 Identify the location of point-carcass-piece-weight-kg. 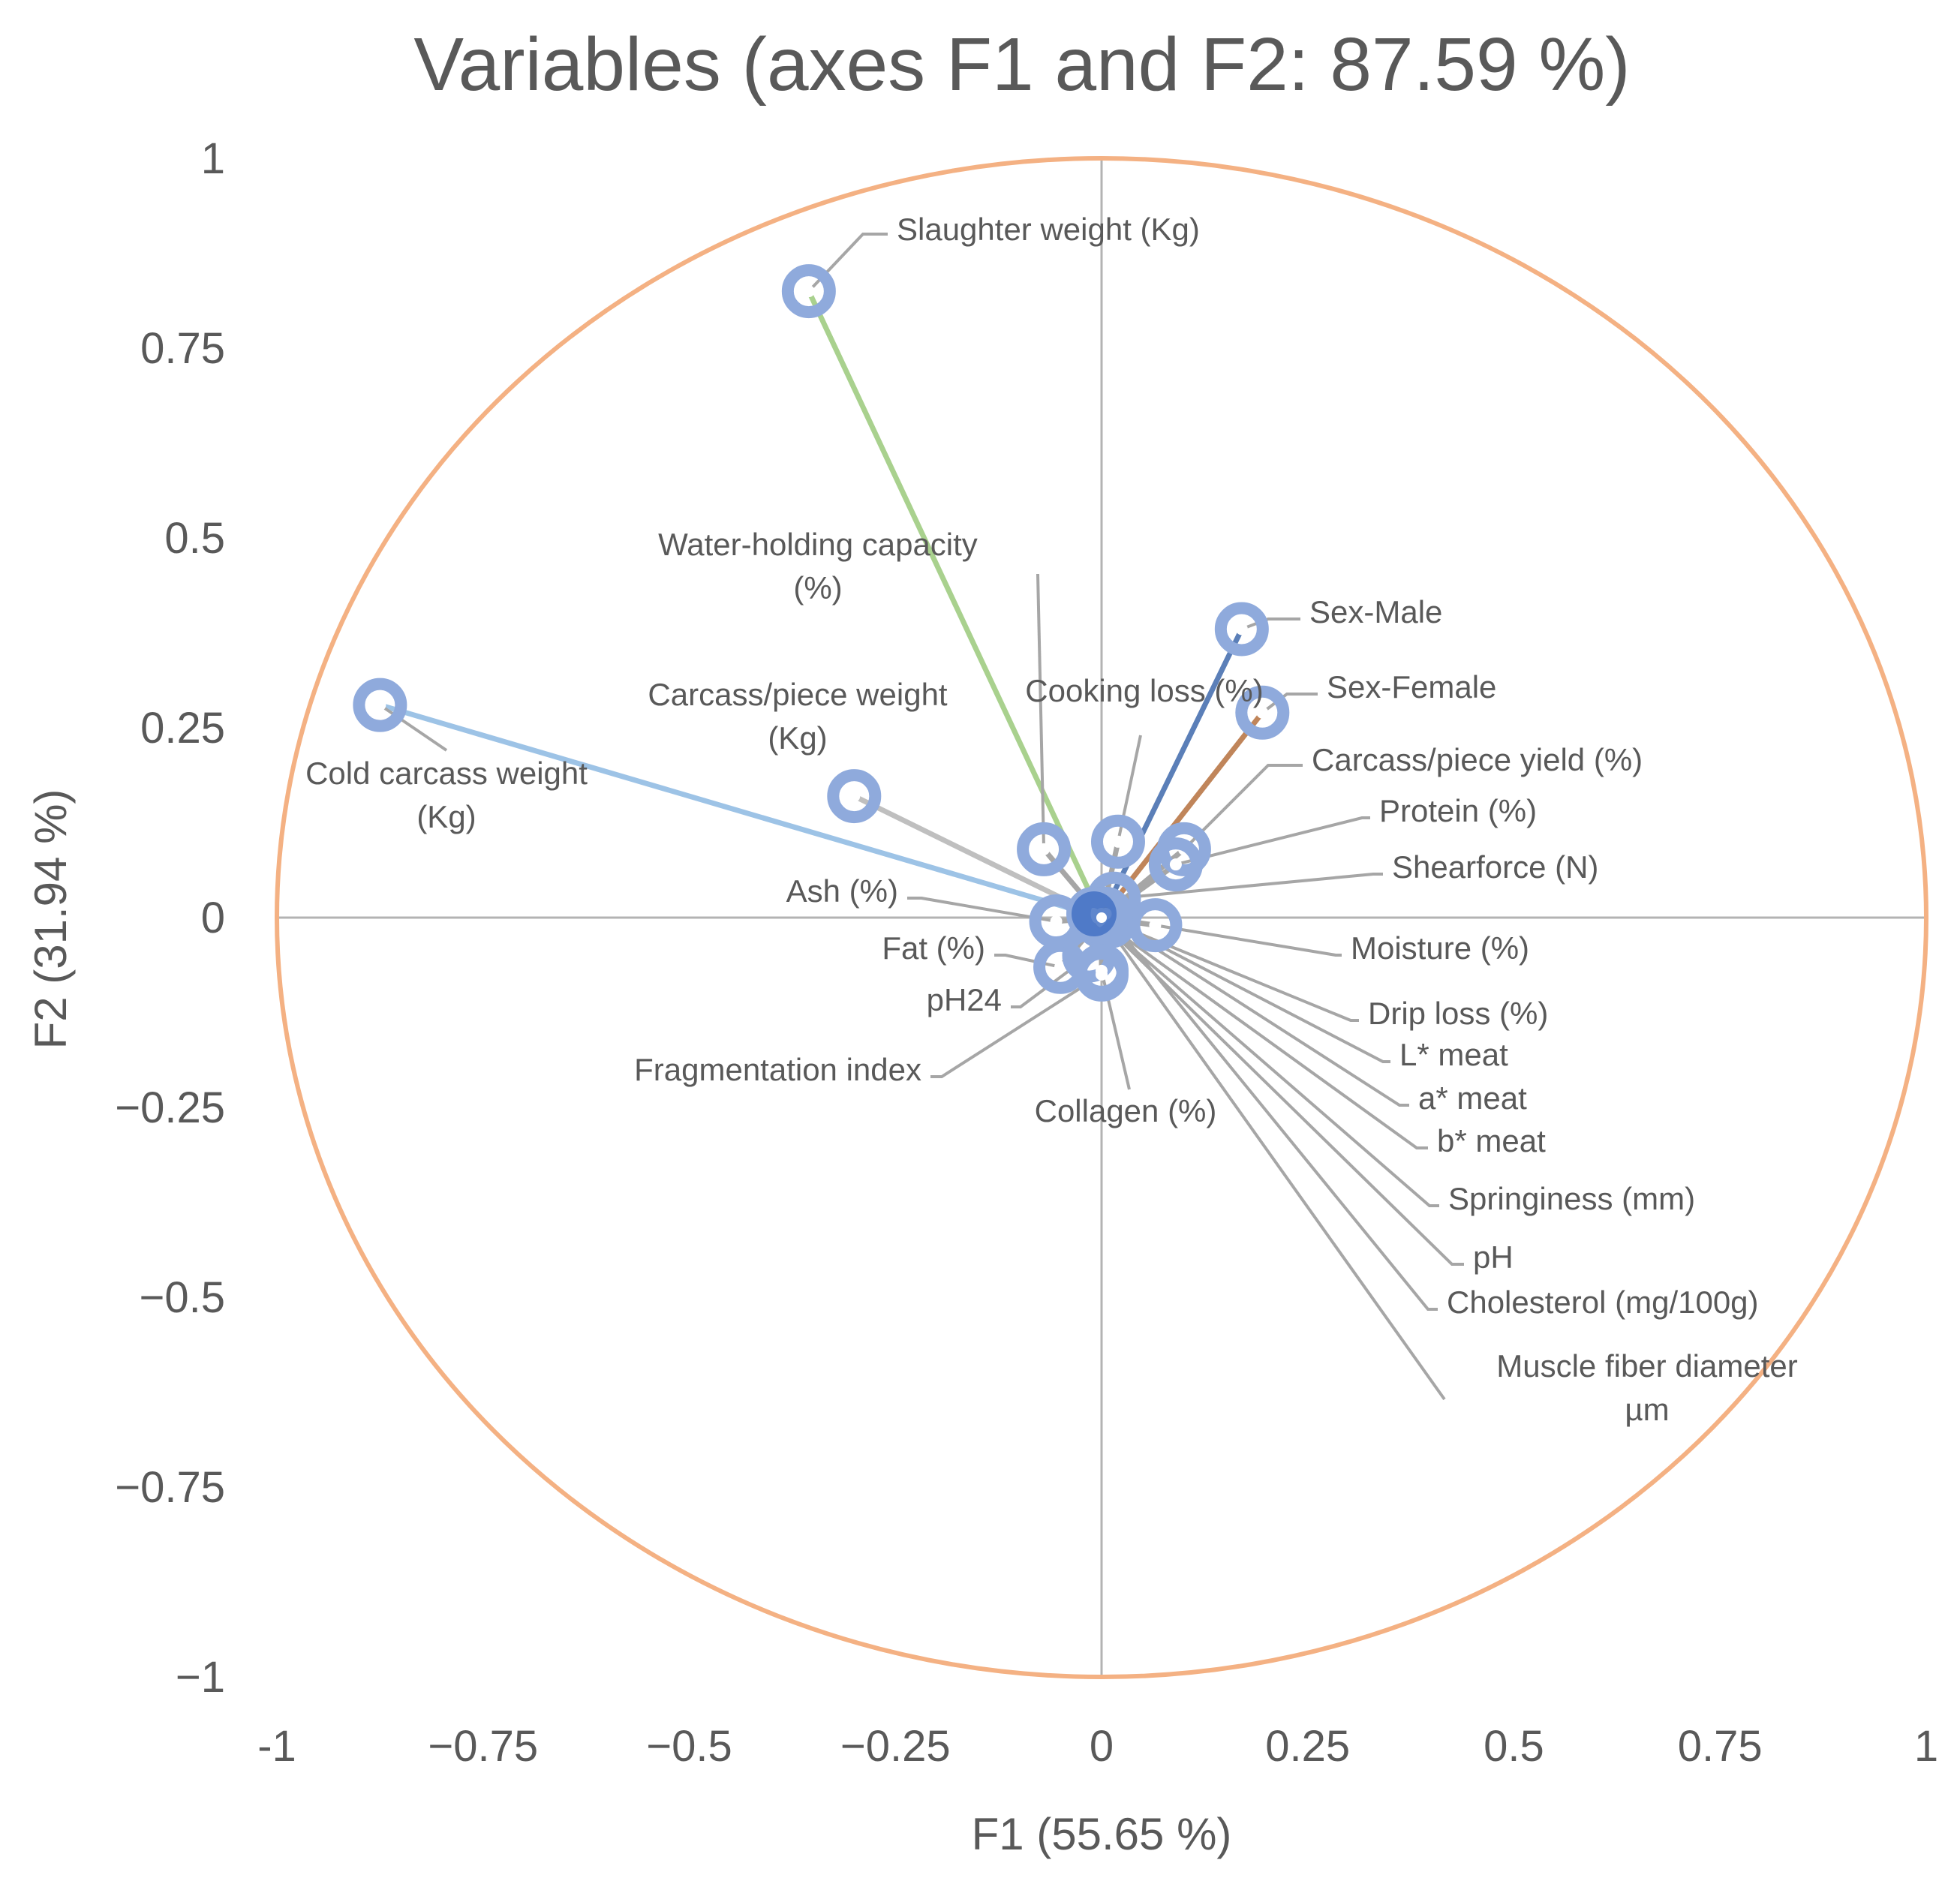
(854, 796).